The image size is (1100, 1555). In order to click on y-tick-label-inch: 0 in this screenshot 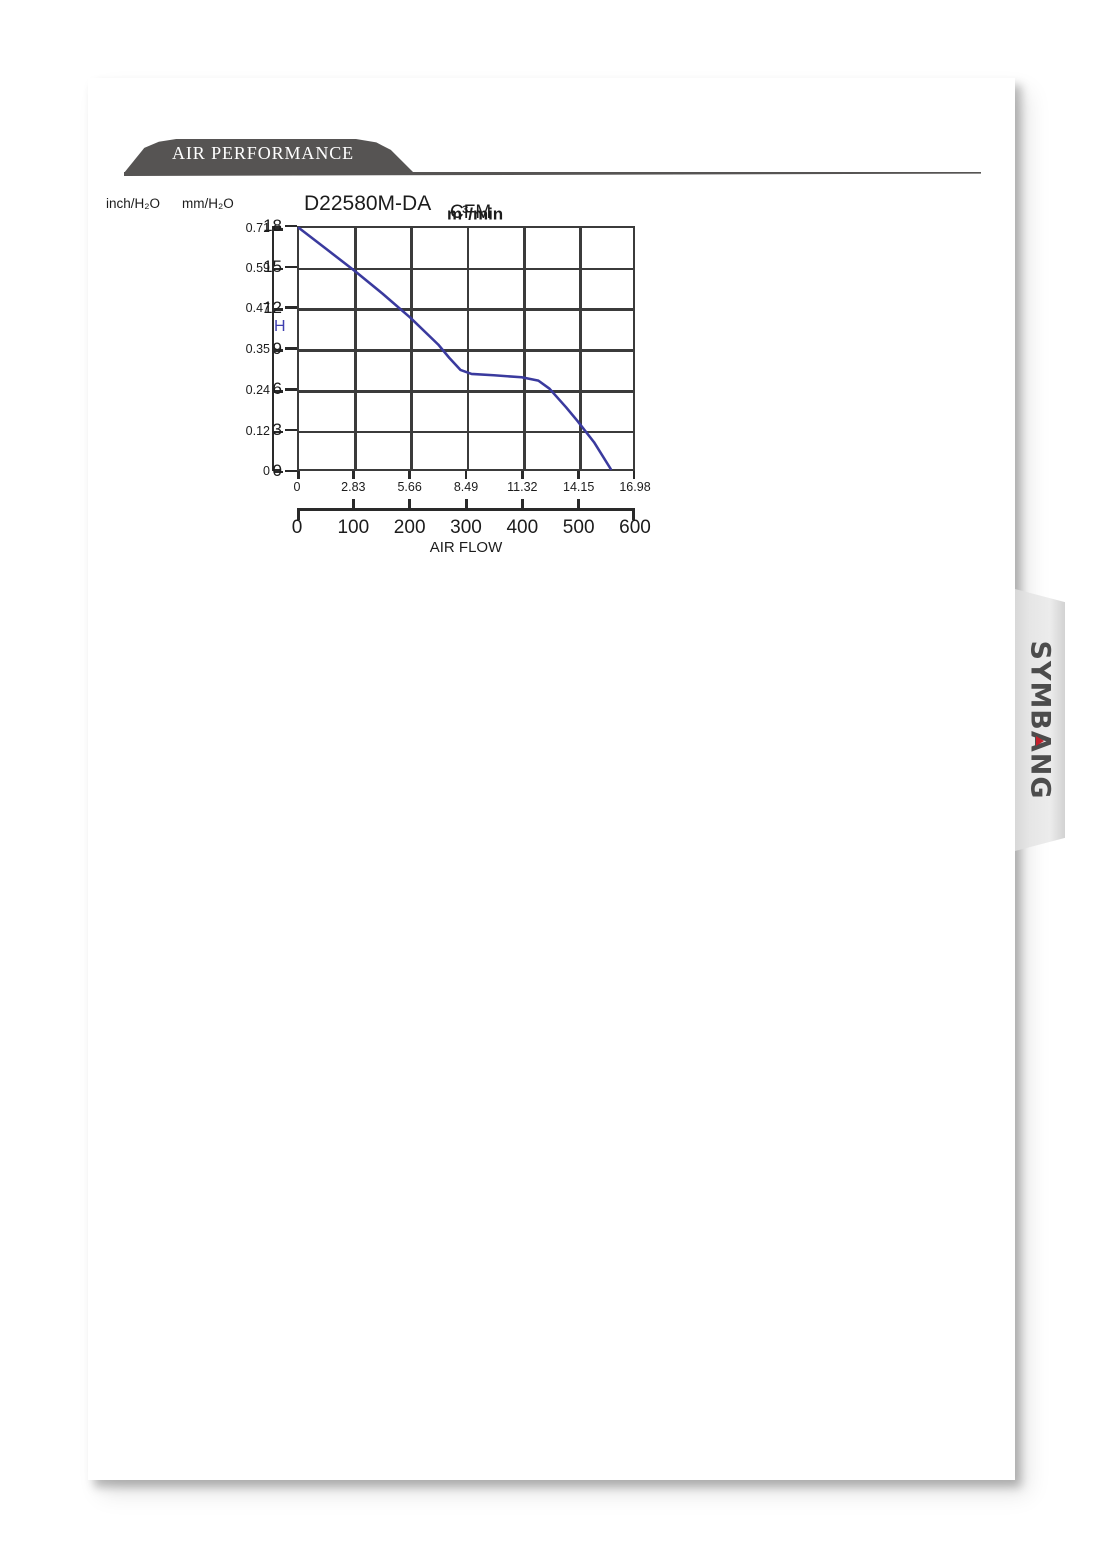, I will do `click(266, 470)`.